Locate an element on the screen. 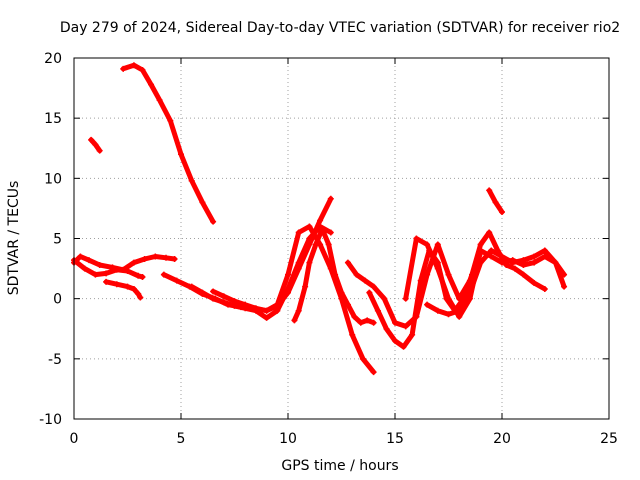 The image size is (640, 480). x-tick-label: 25 is located at coordinates (609, 439).